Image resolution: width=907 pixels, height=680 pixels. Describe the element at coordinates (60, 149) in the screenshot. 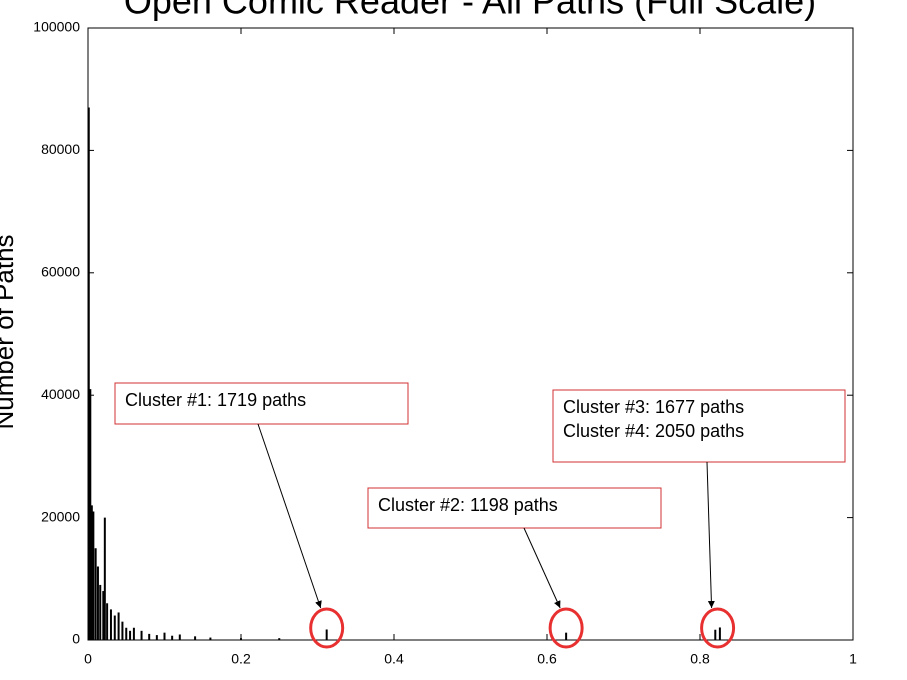

I see `y-tick-label: 80000` at that location.